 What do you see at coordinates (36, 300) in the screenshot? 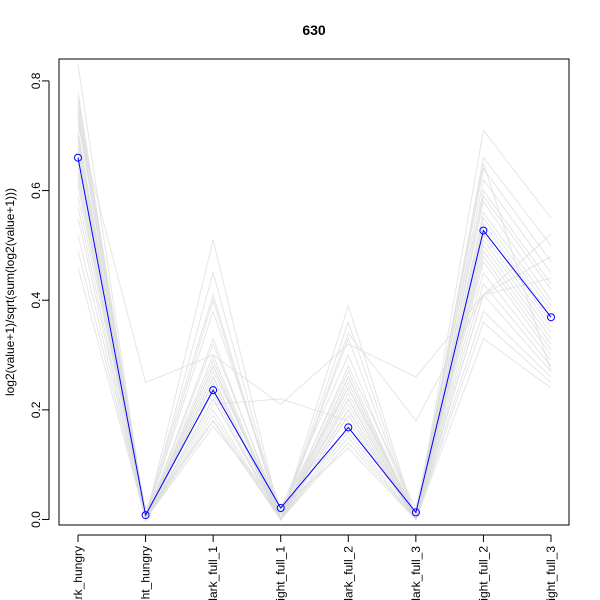
I see `y-tick-label: 0.4` at bounding box center [36, 300].